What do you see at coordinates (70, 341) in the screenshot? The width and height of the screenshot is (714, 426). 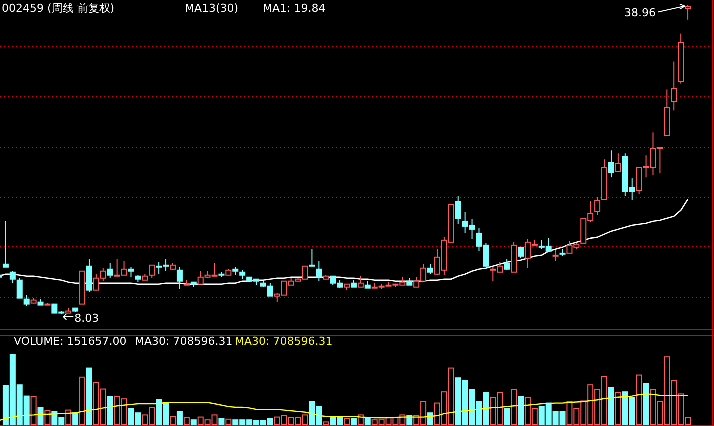 I see `chart-title: VOLUME: 151657.00` at bounding box center [70, 341].